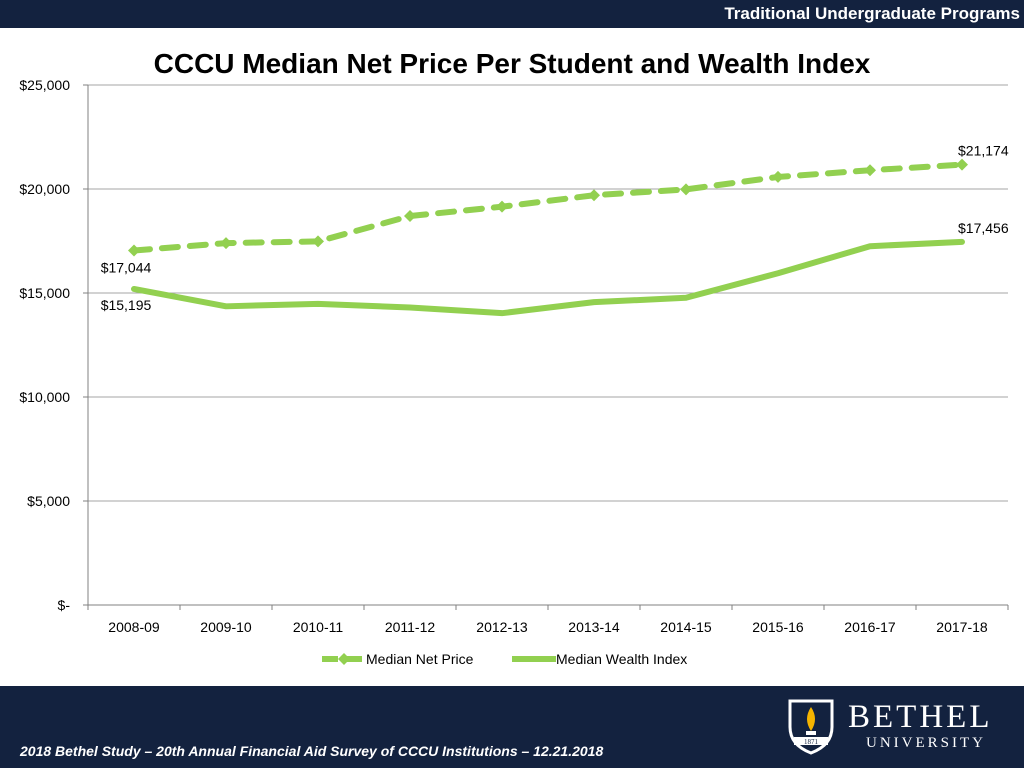  What do you see at coordinates (48, 501) in the screenshot?
I see `y-tick-label: $5,000` at bounding box center [48, 501].